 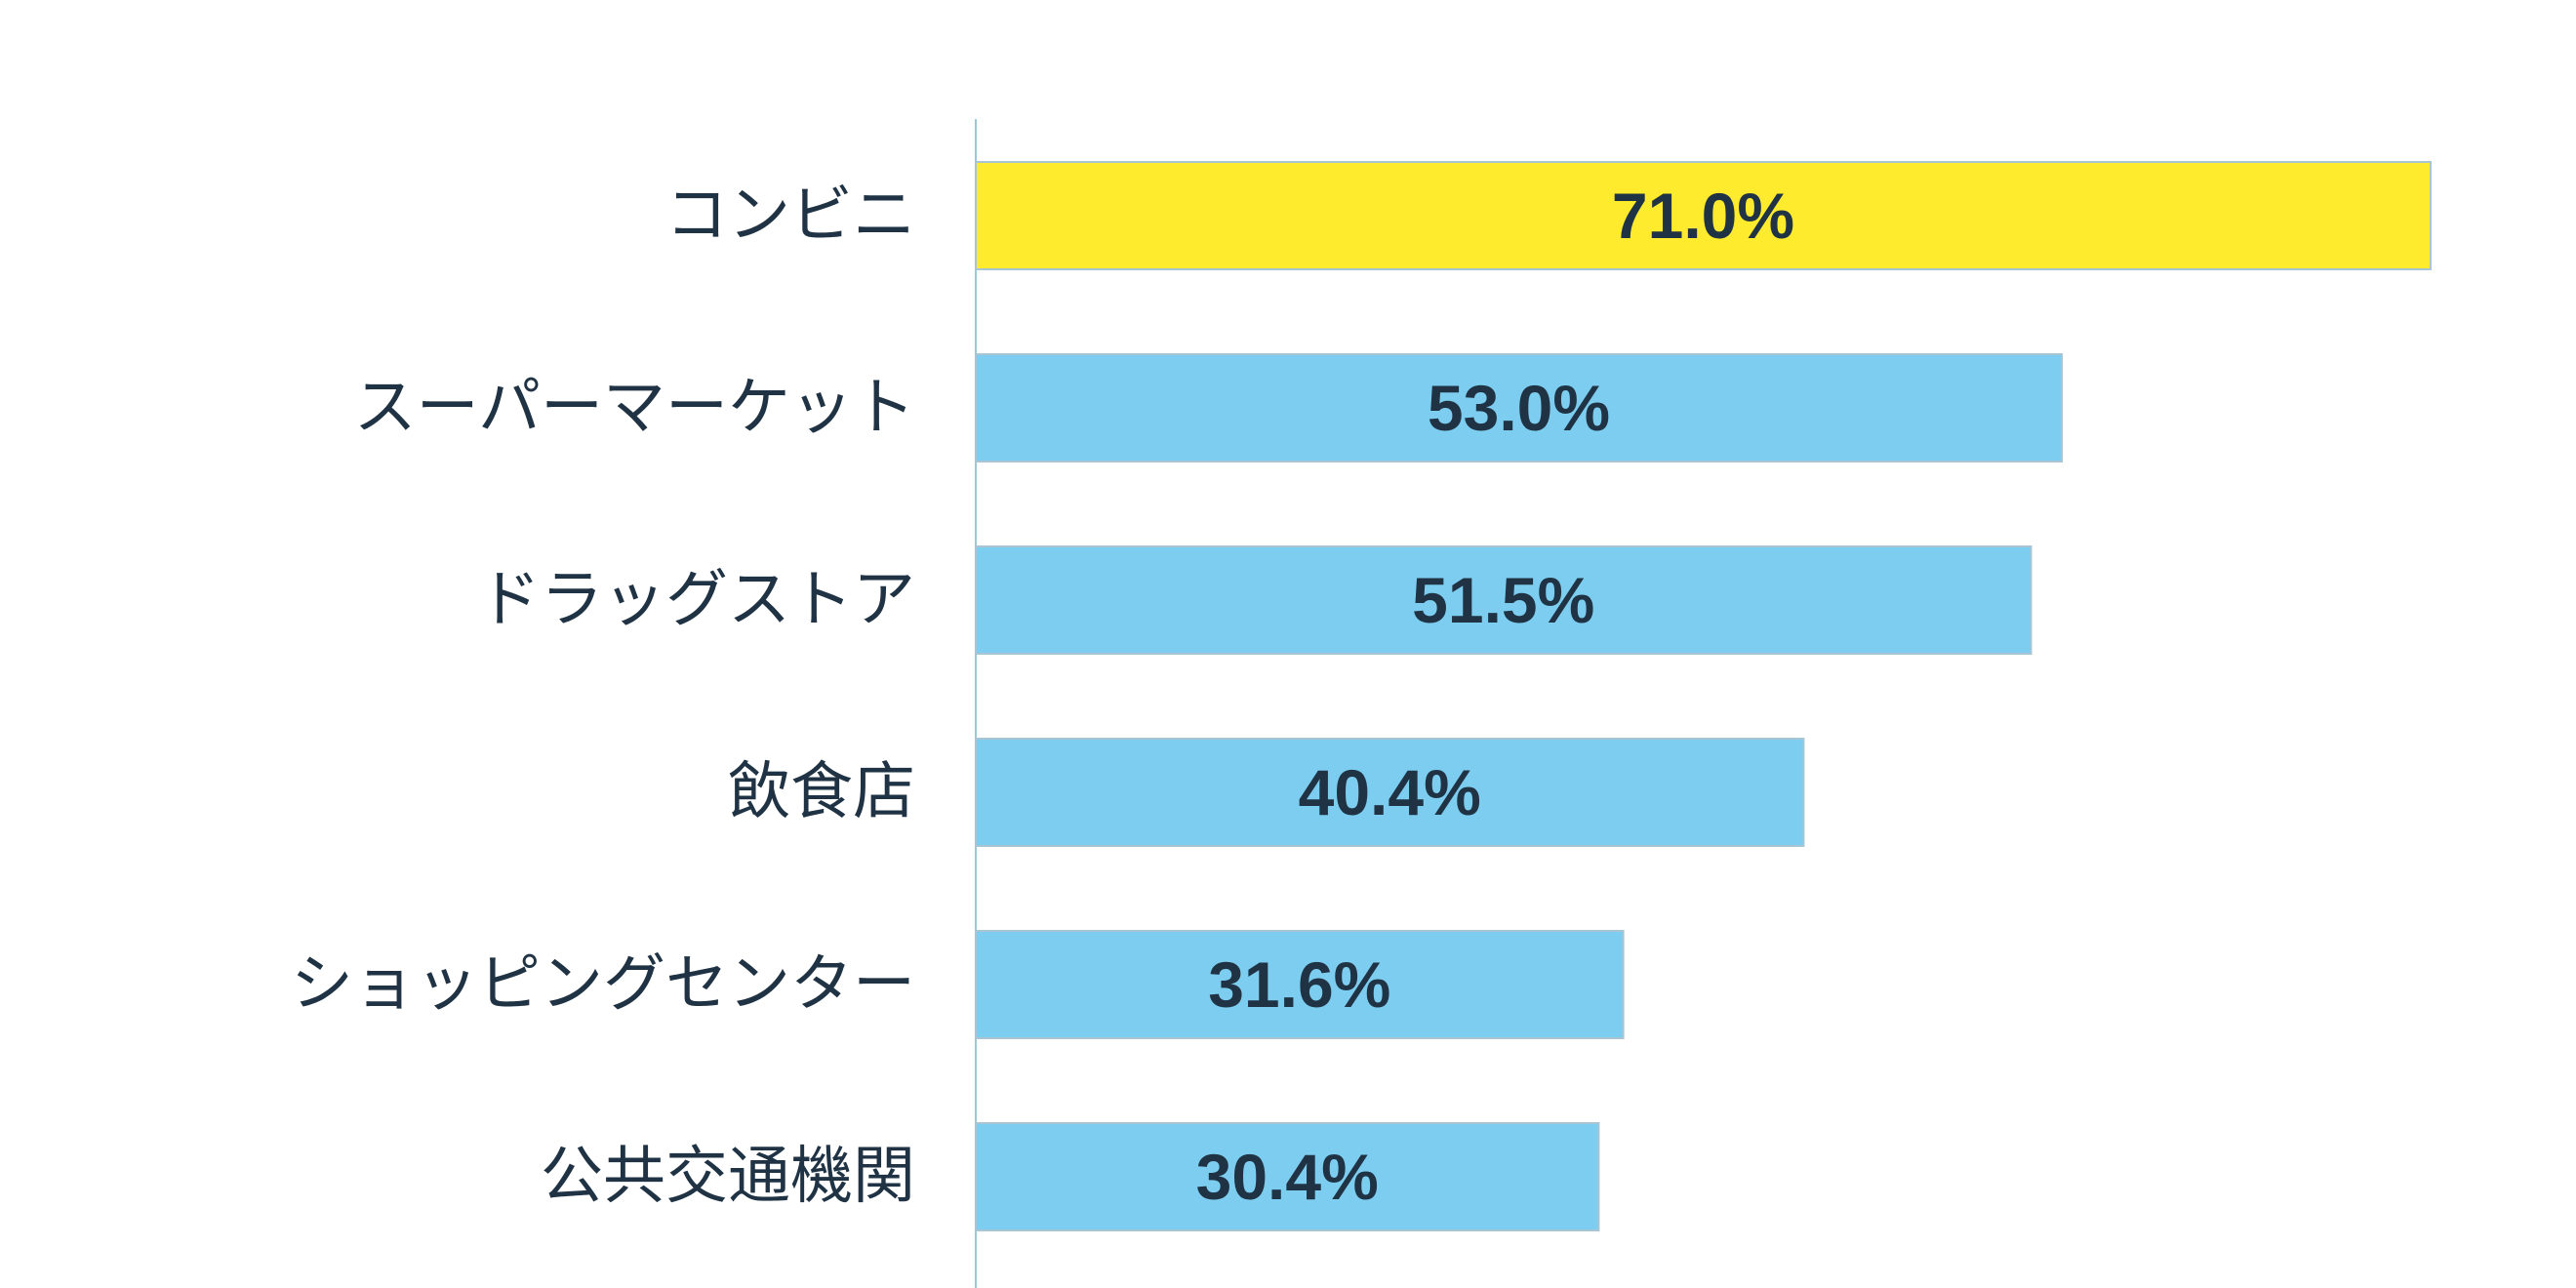 I want to click on category-label-4: 飲食店, so click(x=821, y=792).